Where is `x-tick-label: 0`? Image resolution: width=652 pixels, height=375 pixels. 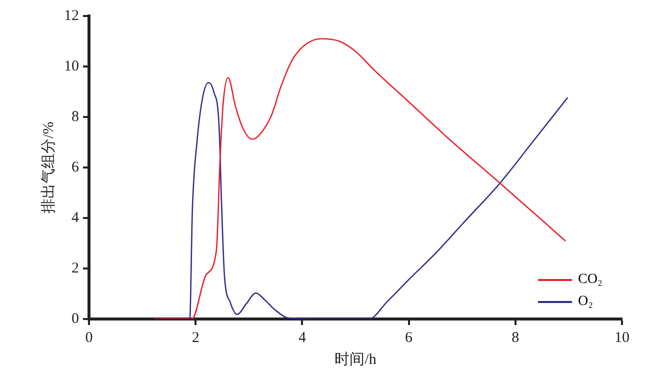 x-tick-label: 0 is located at coordinates (89, 338).